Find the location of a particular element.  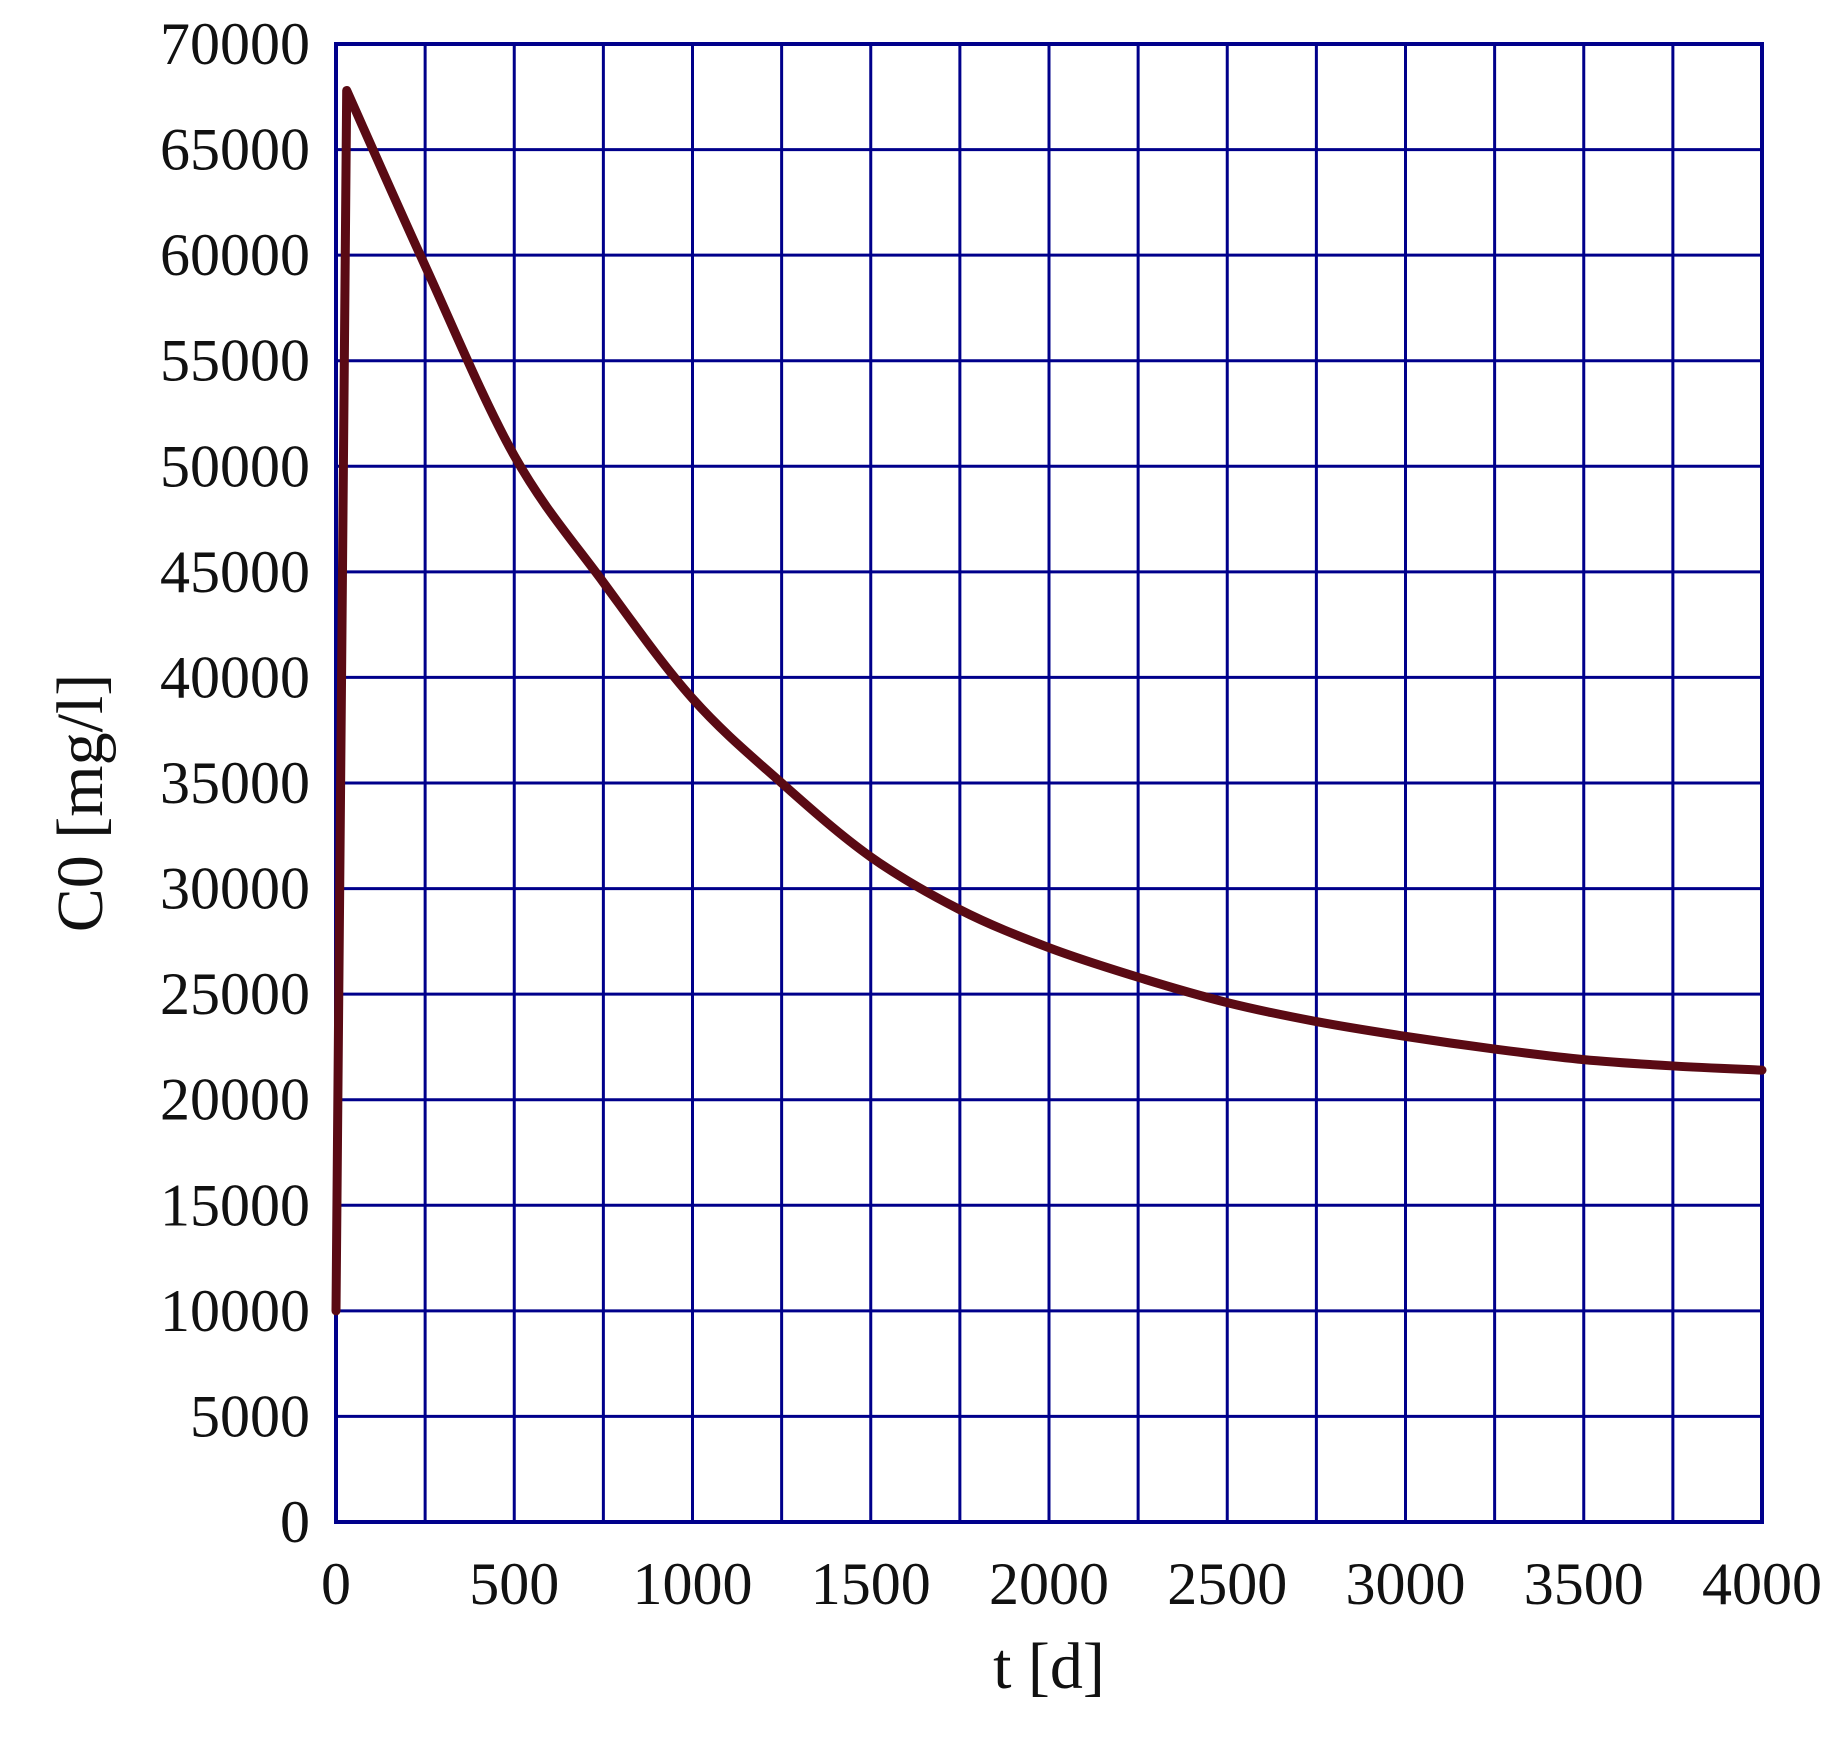

y-tick-label: 55000 is located at coordinates (235, 361).